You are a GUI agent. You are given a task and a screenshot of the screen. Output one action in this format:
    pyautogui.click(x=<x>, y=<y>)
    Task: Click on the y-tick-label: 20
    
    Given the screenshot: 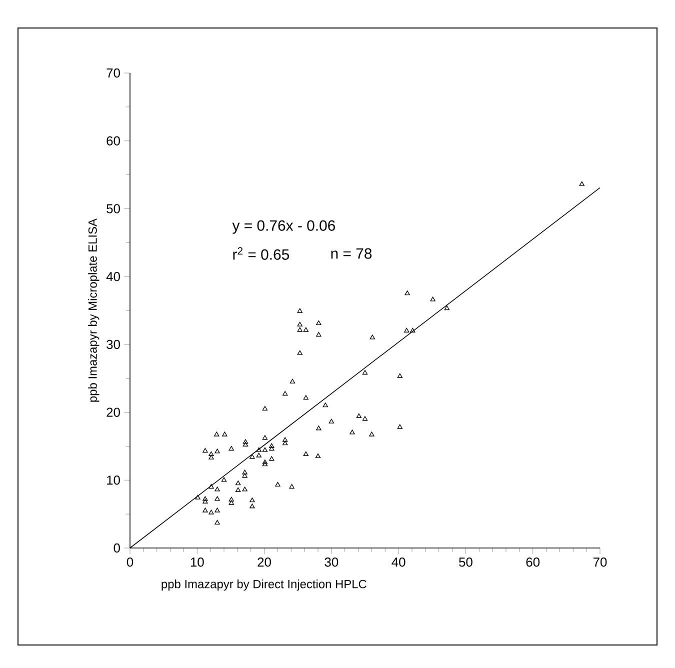 What is the action you would take?
    pyautogui.click(x=113, y=412)
    